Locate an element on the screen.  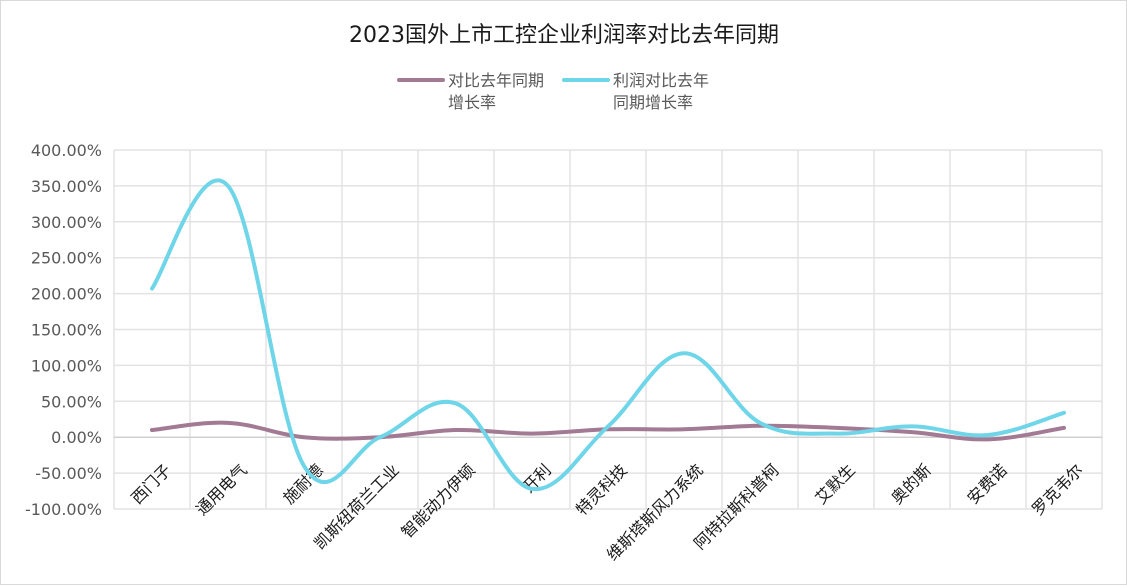
legend-label: 同期增长率 is located at coordinates (653, 102).